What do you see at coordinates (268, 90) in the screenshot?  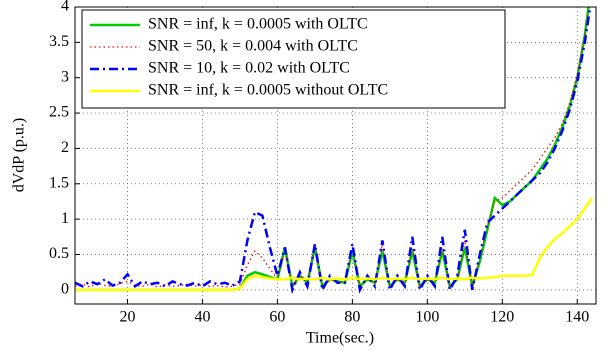 I see `legend-label: SNR = inf, k = 0.0005 without OLTC` at bounding box center [268, 90].